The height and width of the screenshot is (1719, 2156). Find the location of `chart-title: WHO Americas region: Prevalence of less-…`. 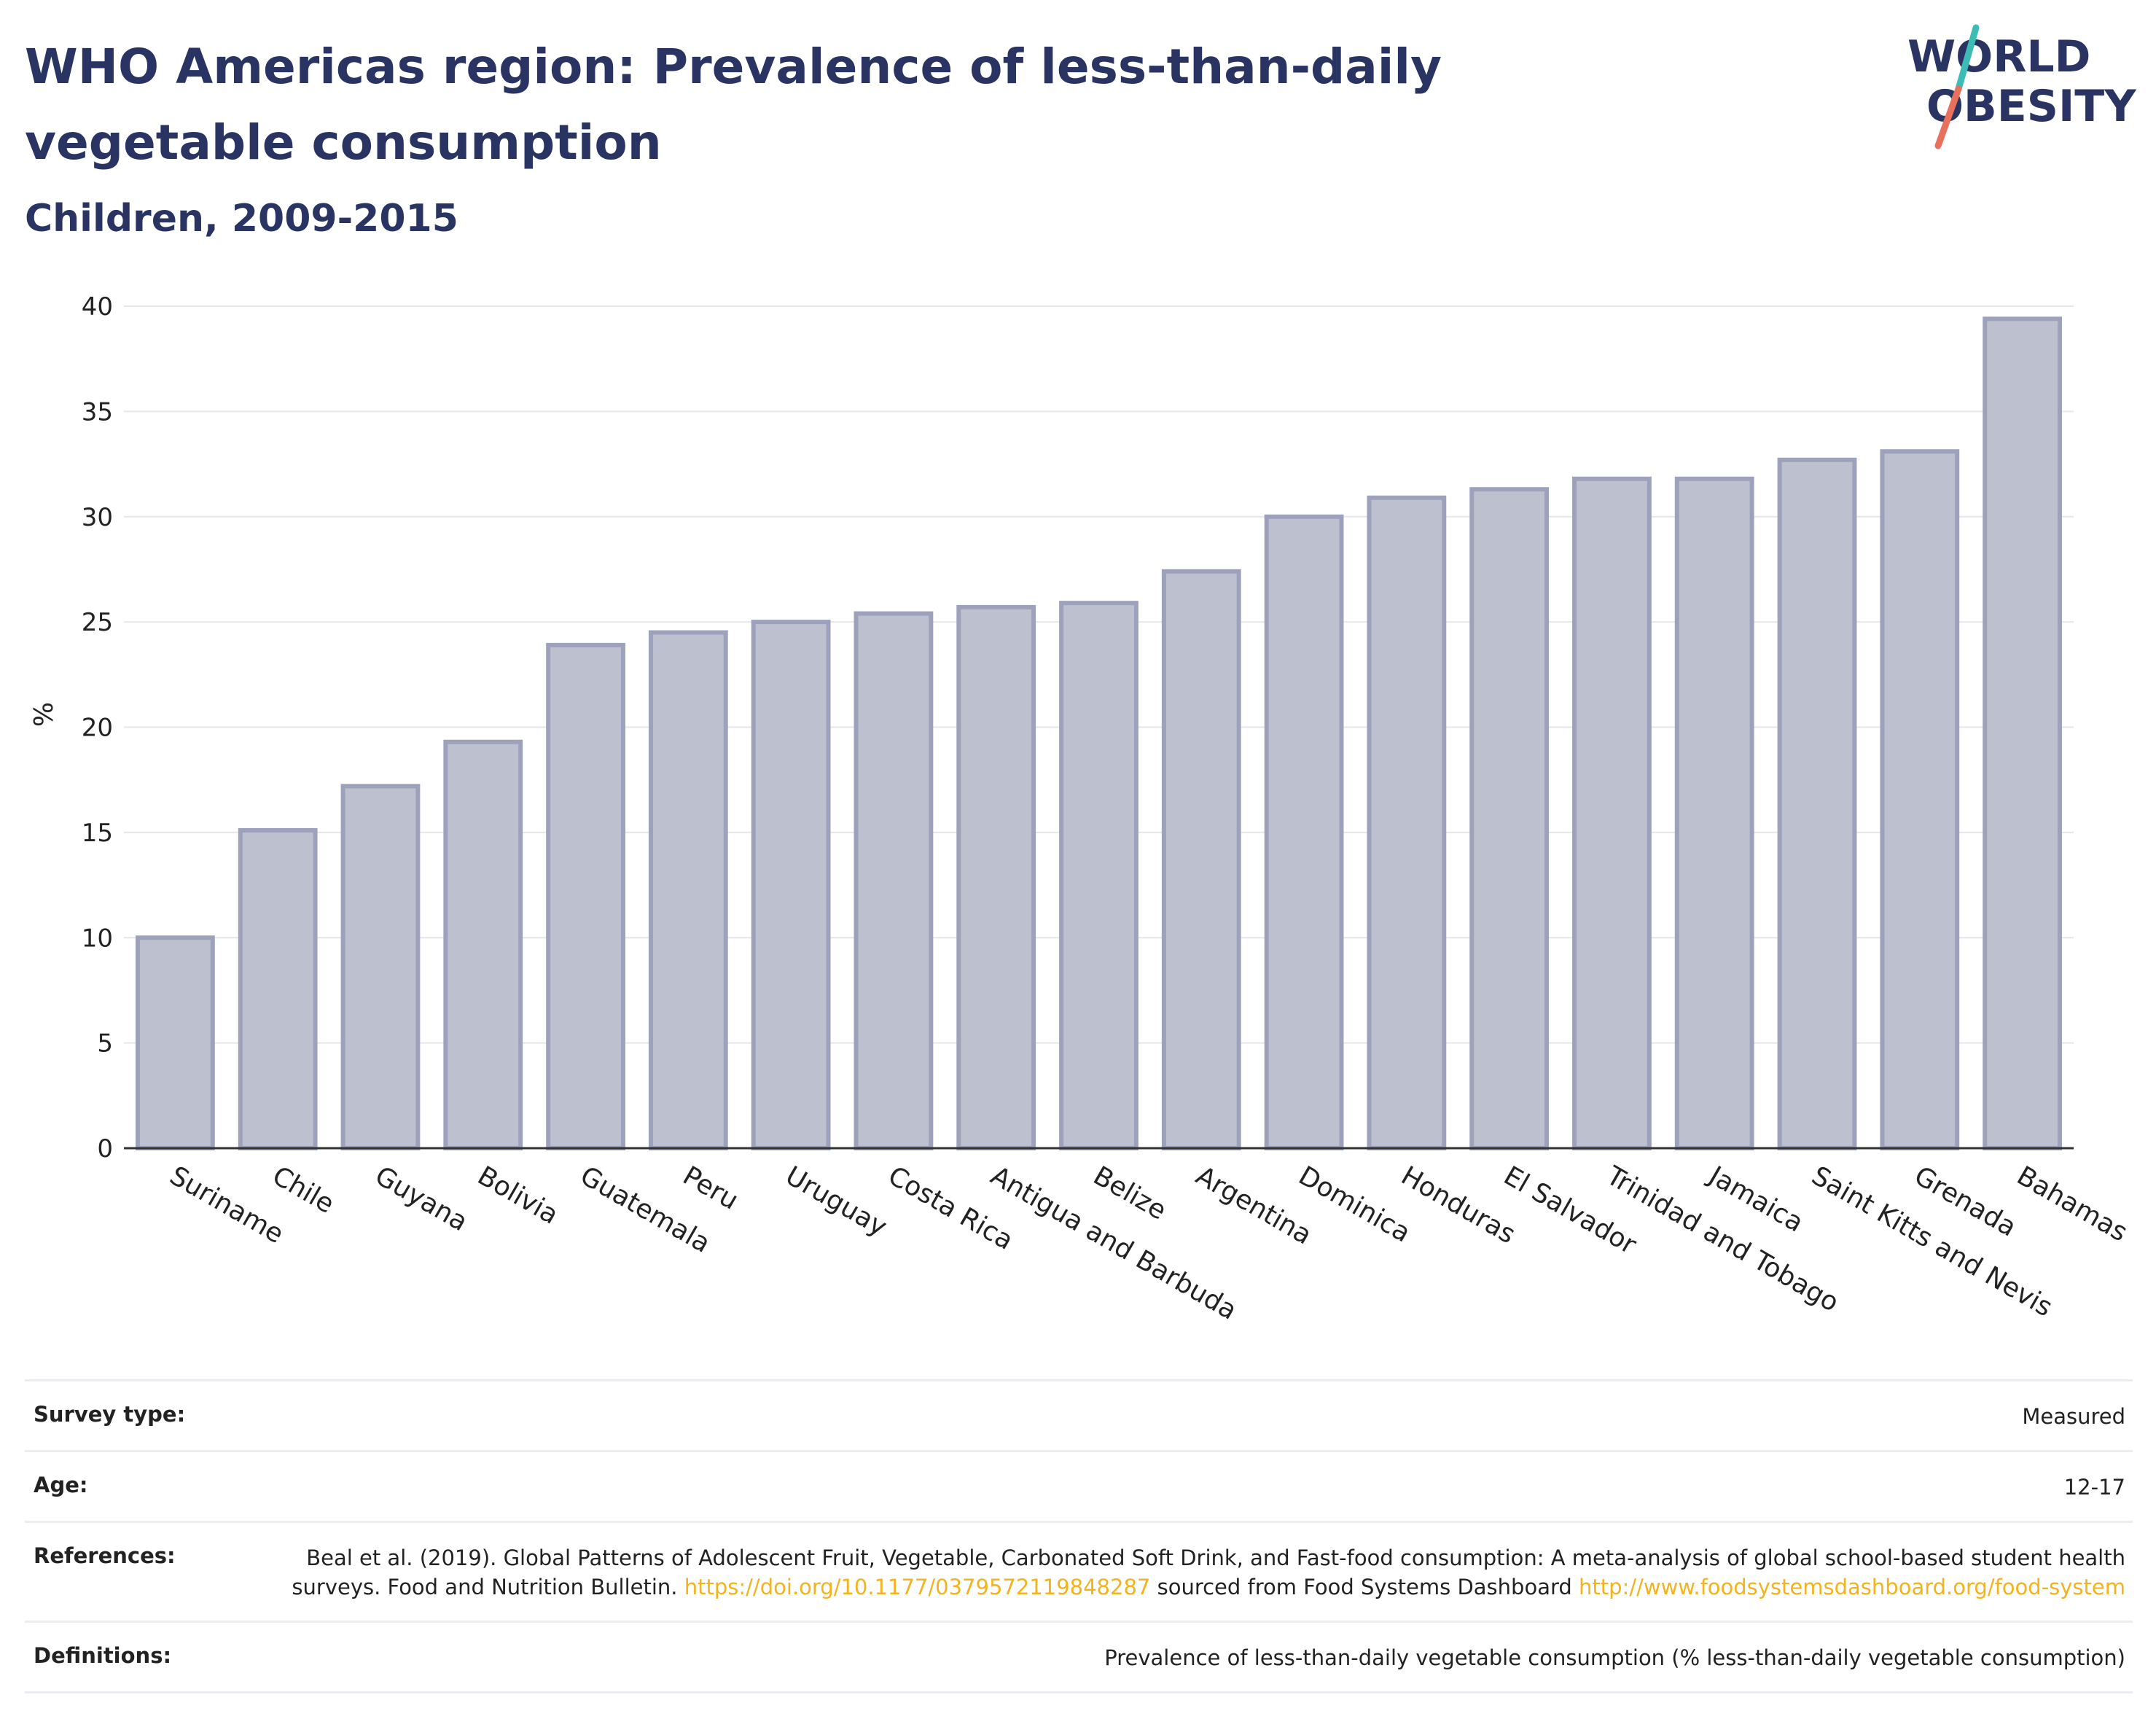

chart-title: WHO Americas region: Prevalence of less-… is located at coordinates (733, 105).